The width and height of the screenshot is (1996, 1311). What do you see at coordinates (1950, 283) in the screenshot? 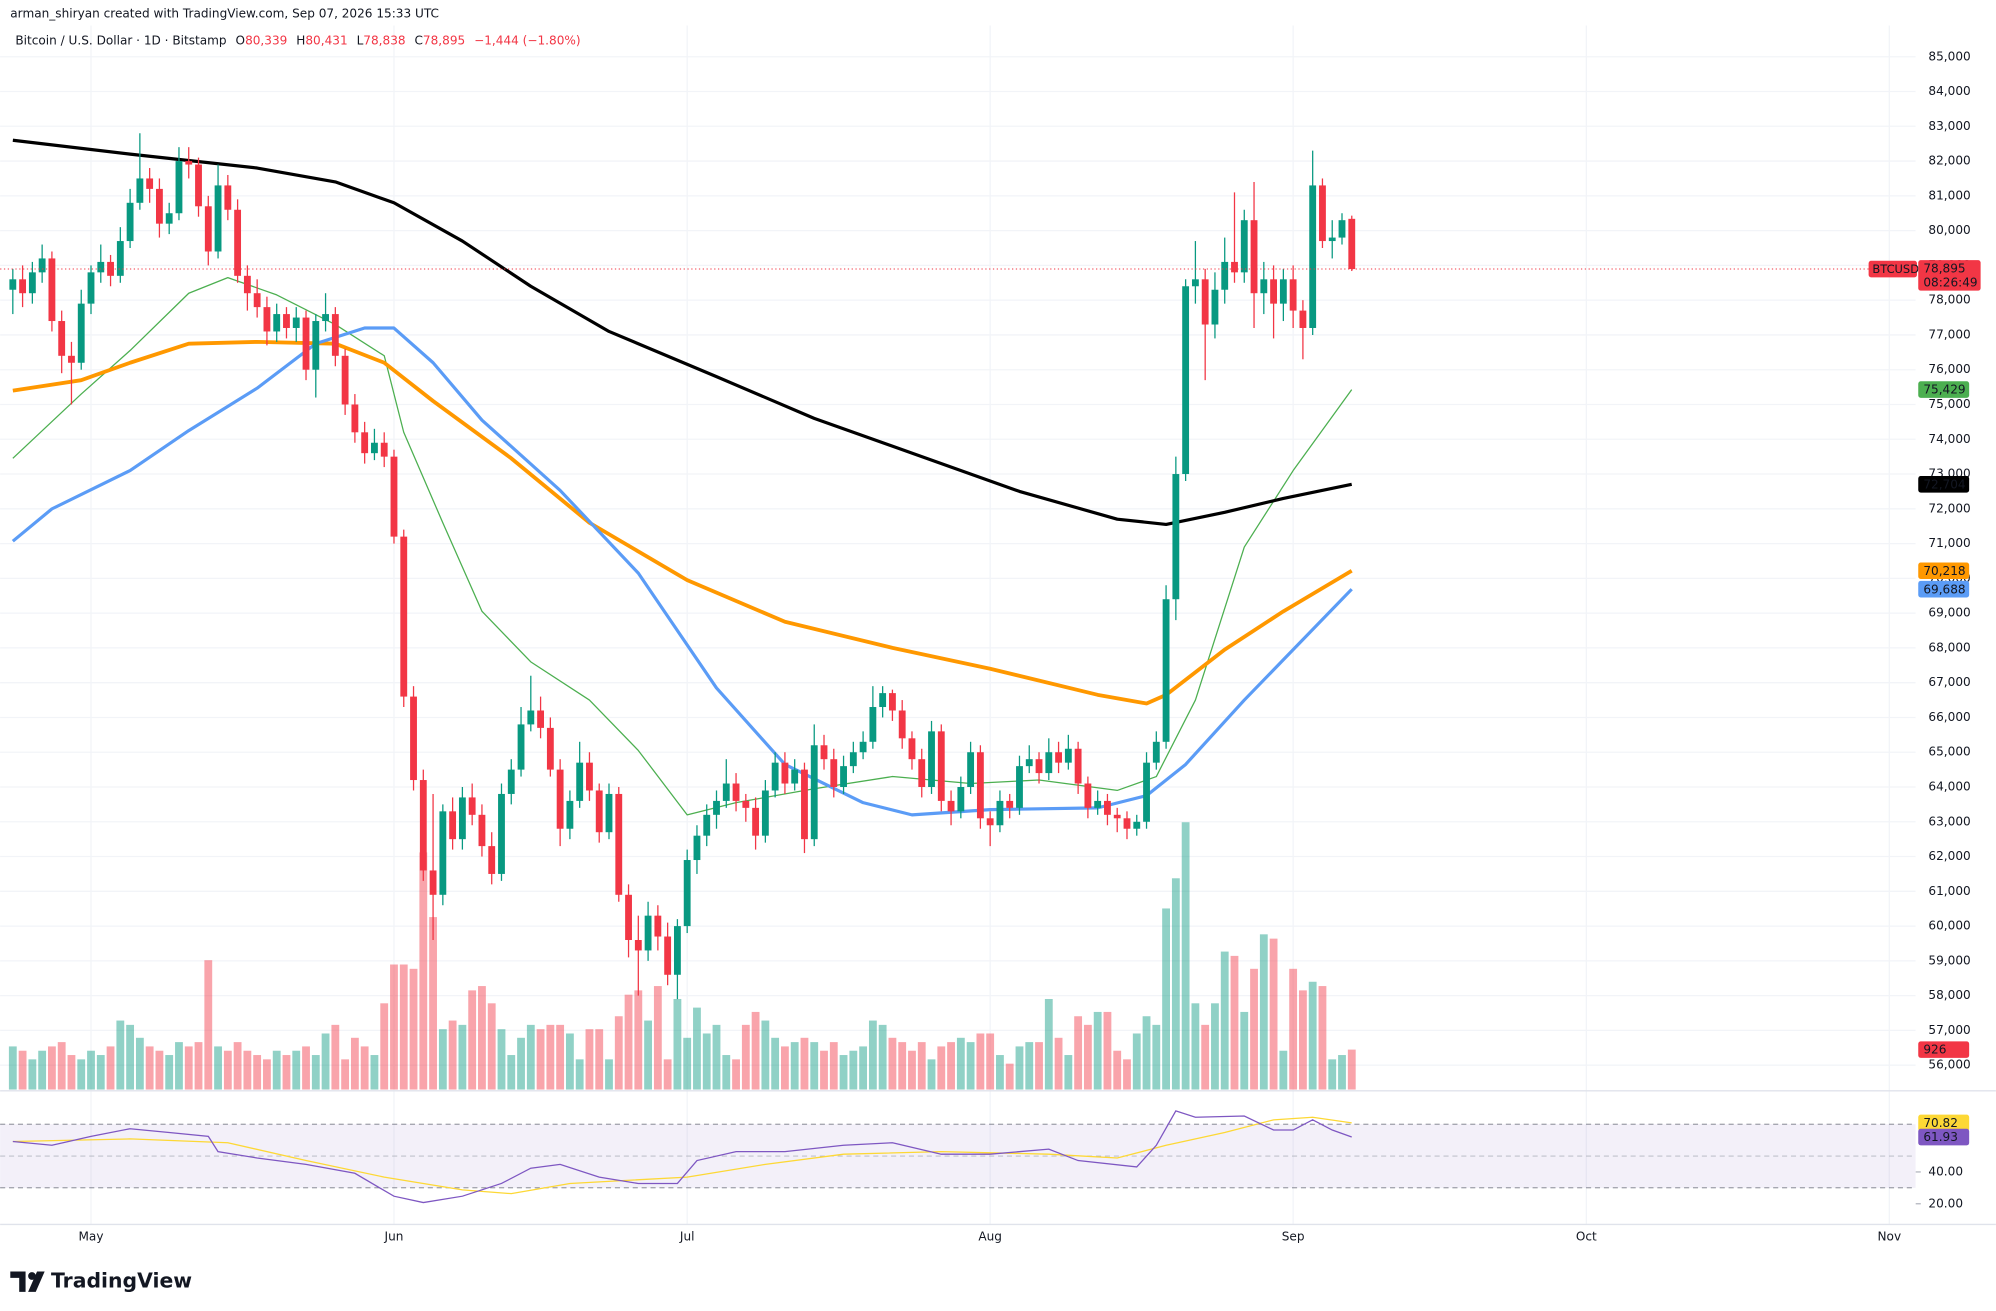
I see `countdown: 08:26:49` at bounding box center [1950, 283].